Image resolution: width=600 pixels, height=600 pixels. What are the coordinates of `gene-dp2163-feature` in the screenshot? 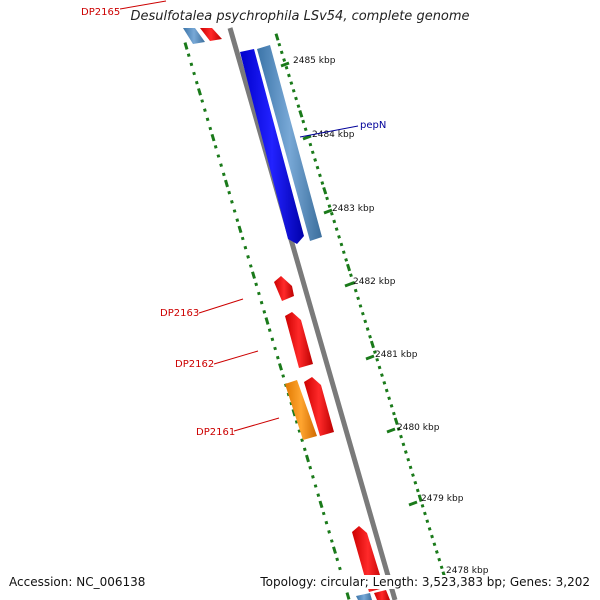 It's located at (284, 288).